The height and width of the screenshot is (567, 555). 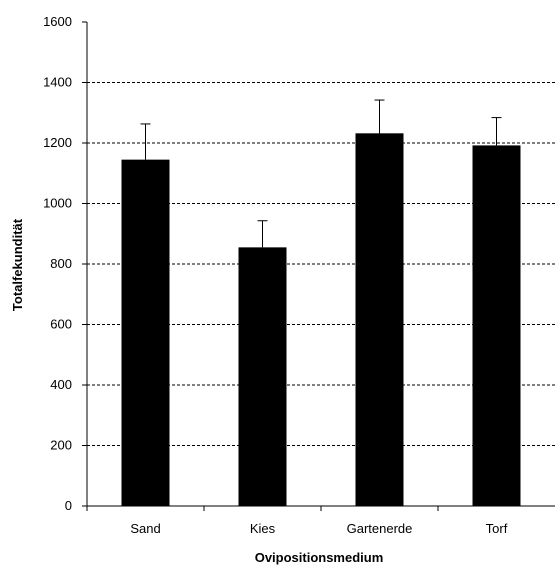 I want to click on bar-gartenerde, so click(x=379, y=319).